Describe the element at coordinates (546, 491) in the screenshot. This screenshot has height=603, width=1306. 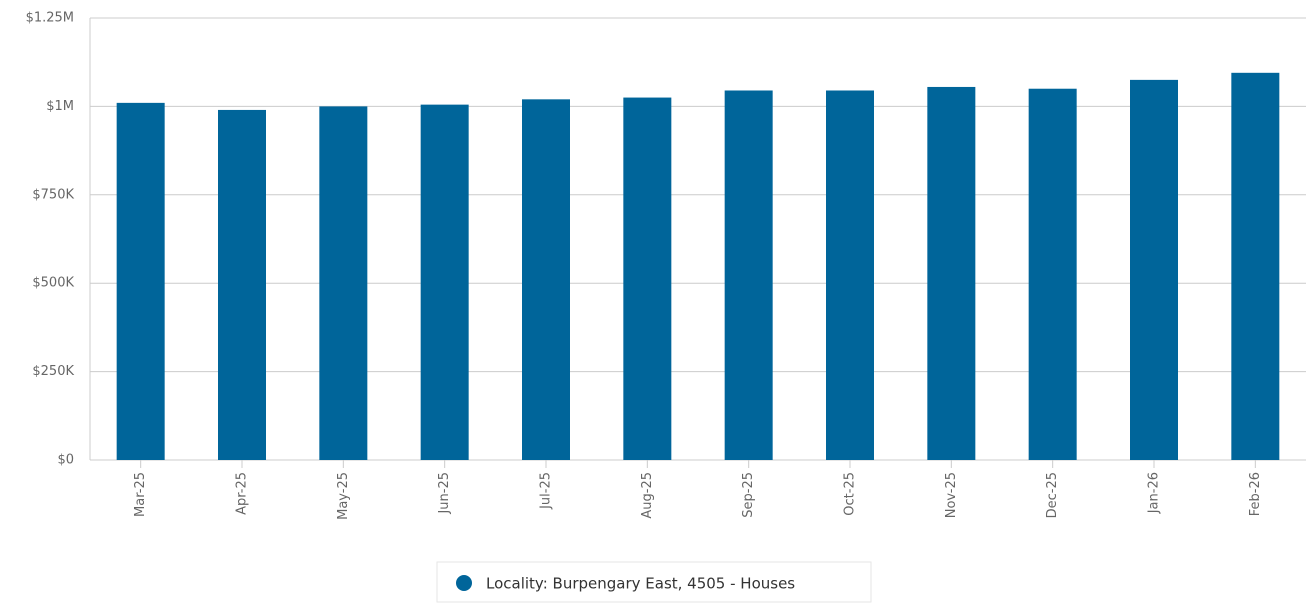
I see `x-tick-label: Jul-25` at that location.